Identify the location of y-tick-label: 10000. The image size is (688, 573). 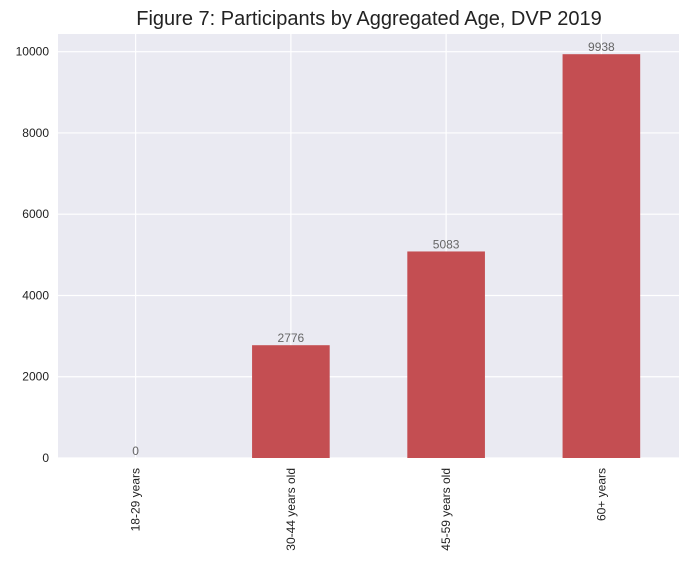
(33, 52).